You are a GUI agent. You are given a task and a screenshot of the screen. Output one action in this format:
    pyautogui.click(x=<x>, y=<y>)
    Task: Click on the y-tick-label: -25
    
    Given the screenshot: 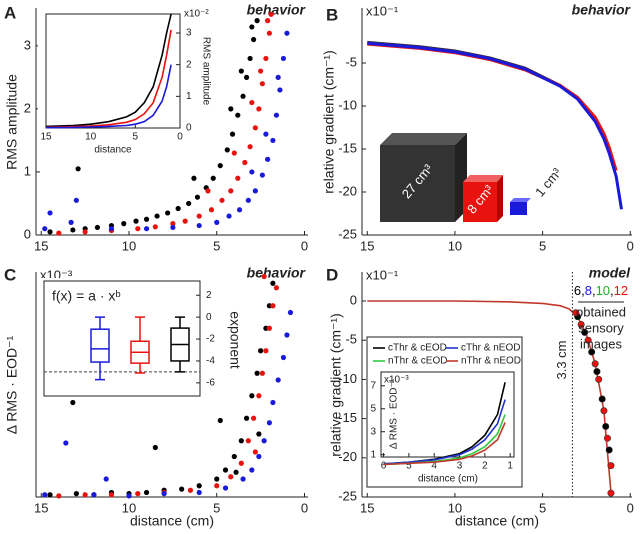 What is the action you would take?
    pyautogui.click(x=347, y=233)
    